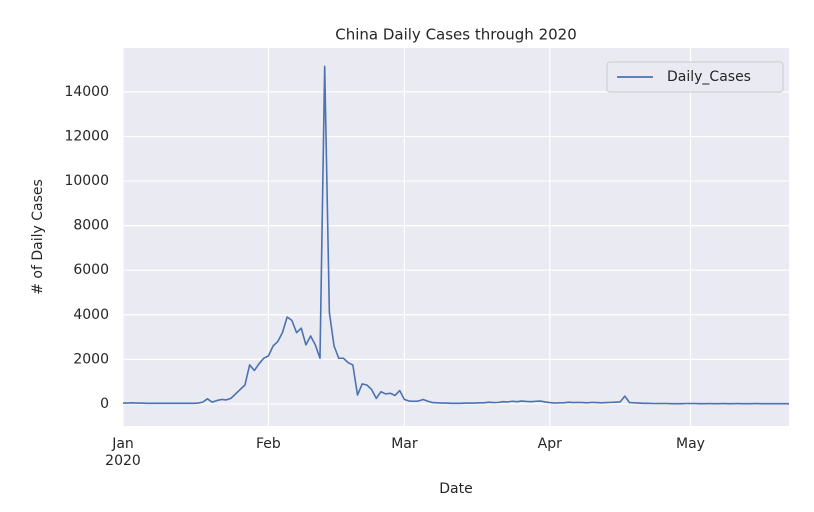  Describe the element at coordinates (550, 444) in the screenshot. I see `x-tick-label: Apr` at that location.